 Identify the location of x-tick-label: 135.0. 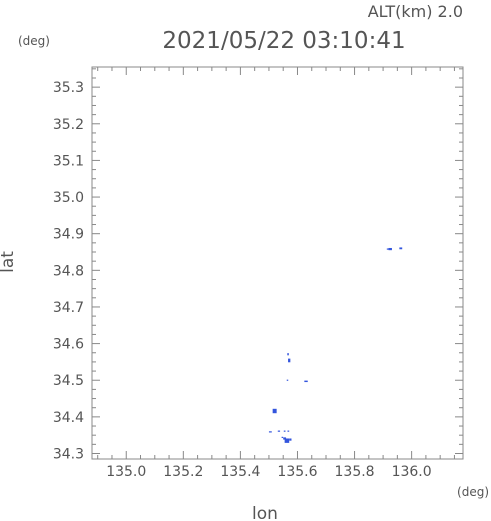
(126, 472).